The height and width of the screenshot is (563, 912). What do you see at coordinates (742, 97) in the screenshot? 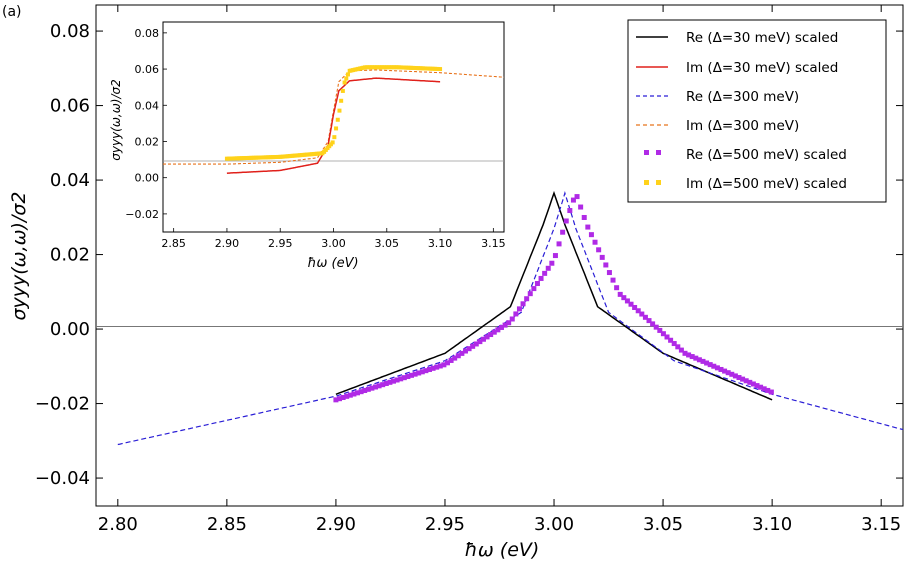
I see `legend-entry-2: Re (Δ=300 meV)` at bounding box center [742, 97].